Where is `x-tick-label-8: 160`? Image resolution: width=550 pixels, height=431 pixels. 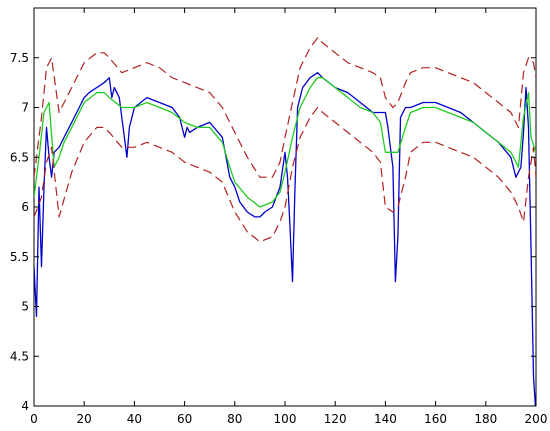 x-tick-label-8: 160 is located at coordinates (435, 419).